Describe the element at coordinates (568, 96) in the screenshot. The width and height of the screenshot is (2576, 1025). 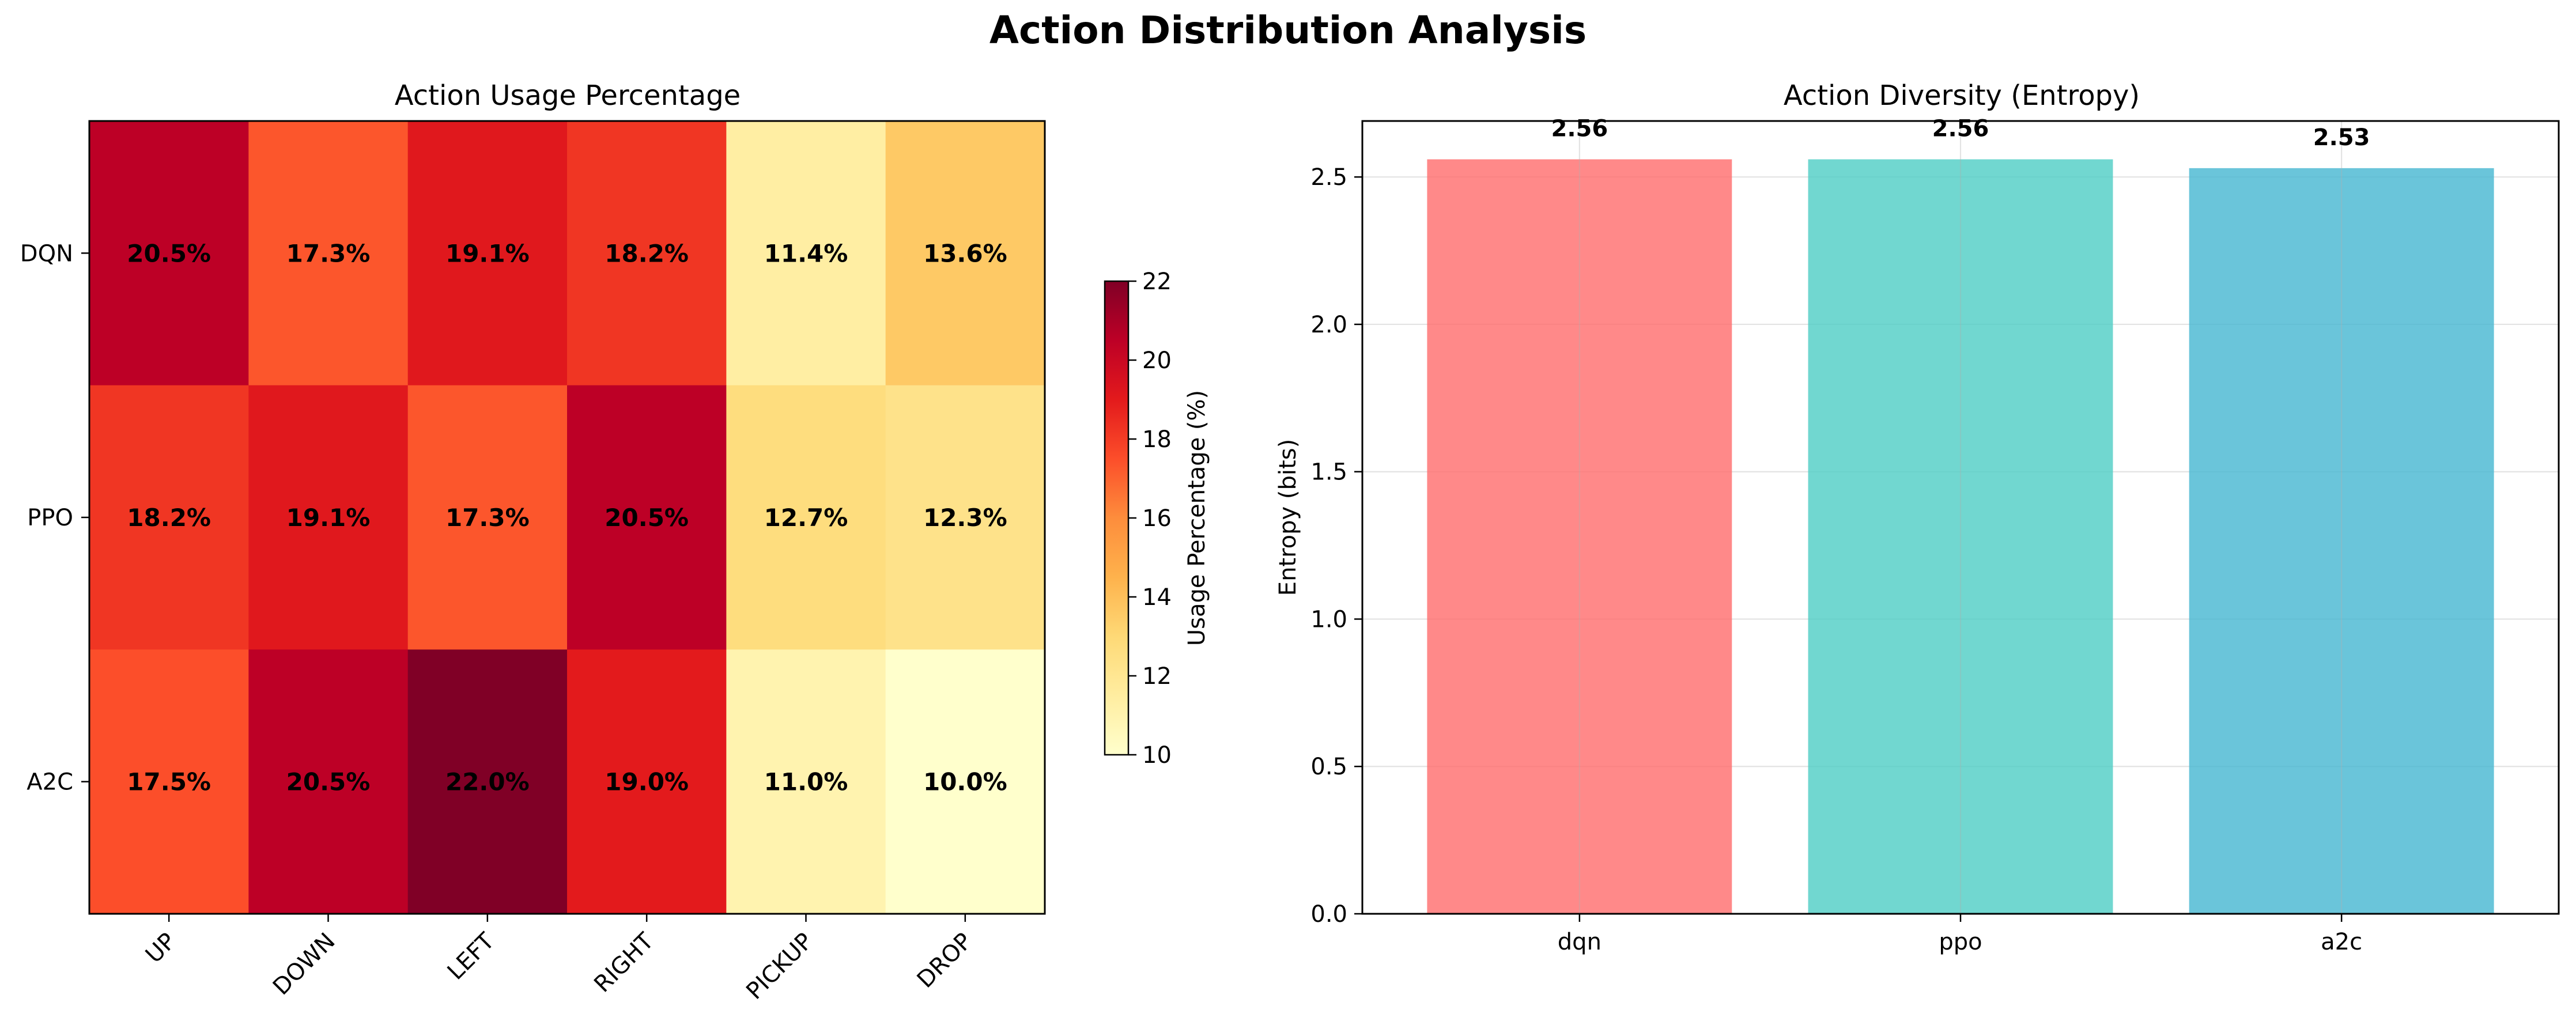
I see `heatmap-title: Action Usage Percentage` at that location.